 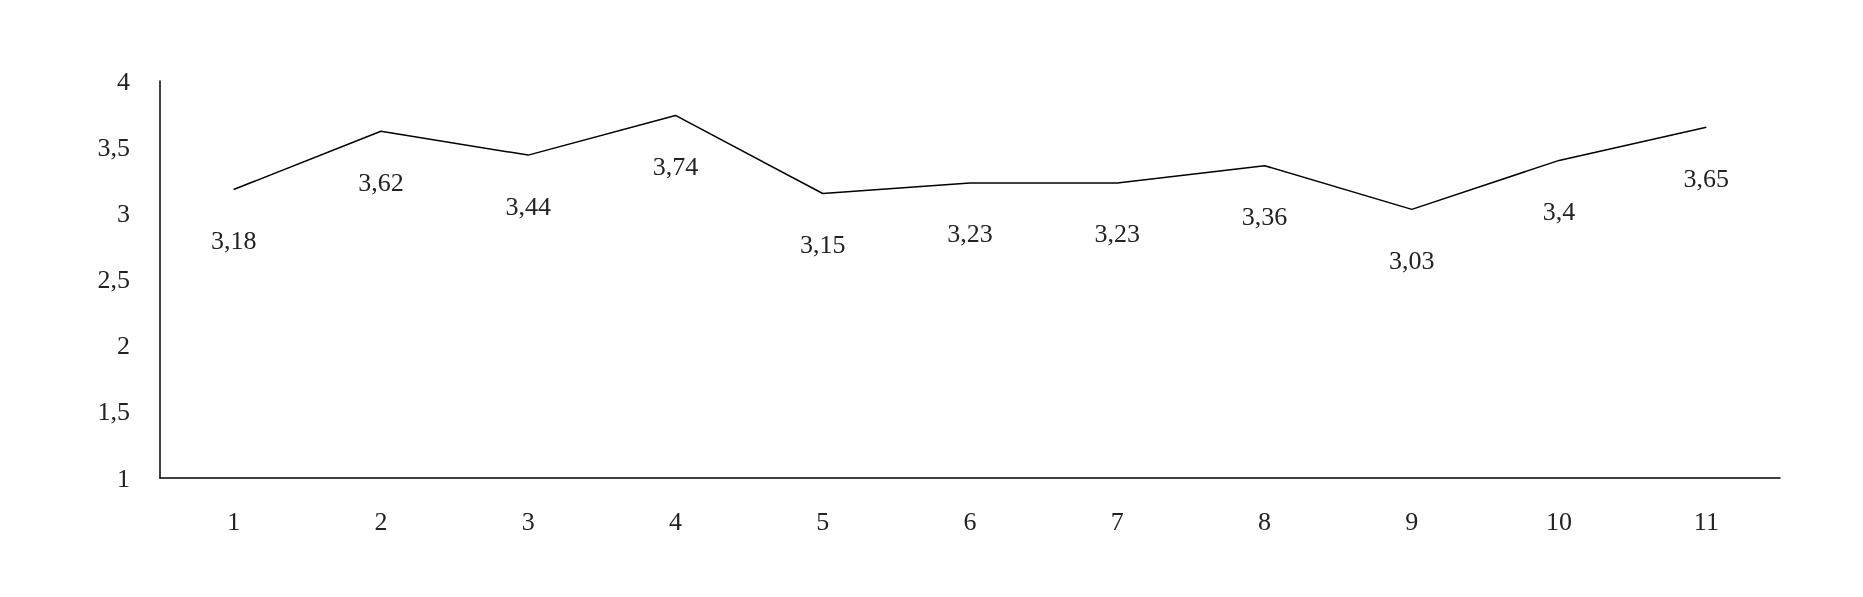 What do you see at coordinates (1117, 521) in the screenshot?
I see `x-tick-label: 7` at bounding box center [1117, 521].